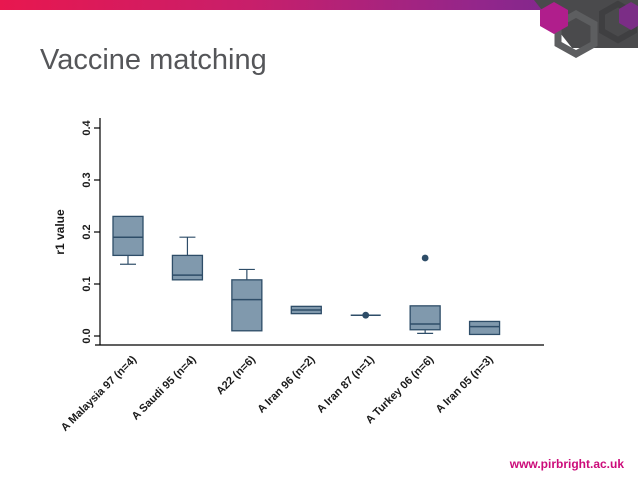 The height and width of the screenshot is (479, 638). What do you see at coordinates (566, 464) in the screenshot?
I see `footer-link: www.pirbright.ac.uk` at bounding box center [566, 464].